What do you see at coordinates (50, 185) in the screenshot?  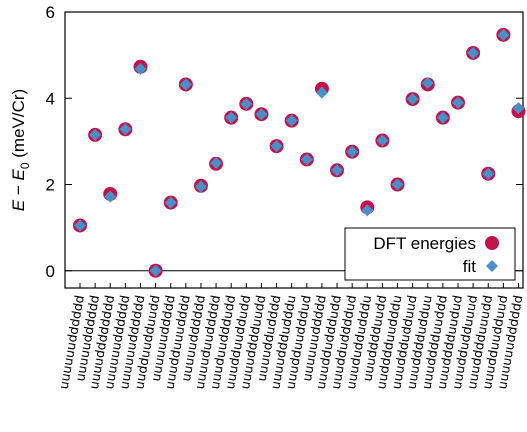 I see `y-tick-label: 2` at bounding box center [50, 185].